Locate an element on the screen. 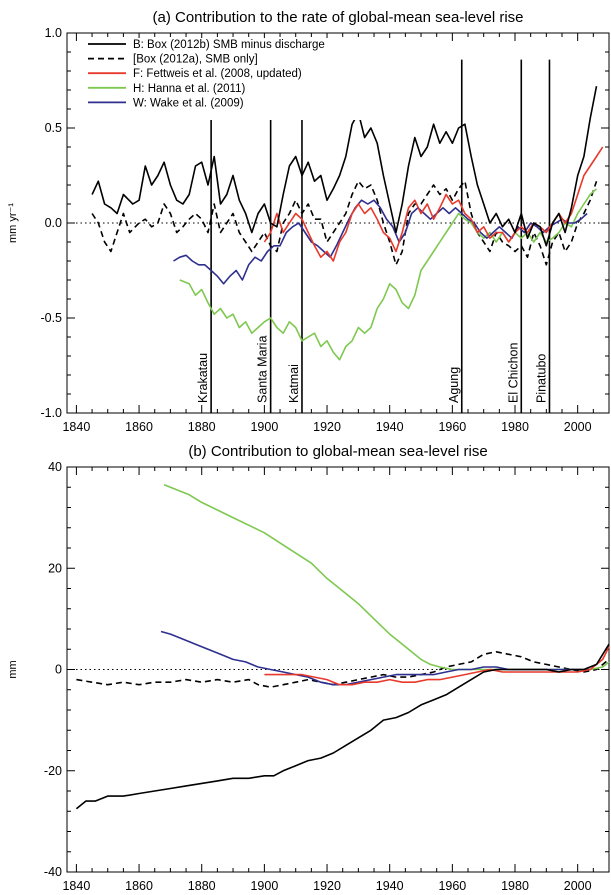 The image size is (611, 895). panel-a-x-tick-label: 1880 is located at coordinates (202, 427).